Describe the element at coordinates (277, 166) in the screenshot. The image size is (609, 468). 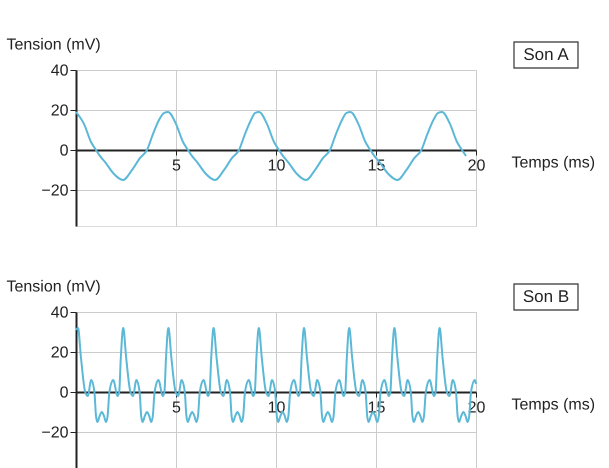
I see `x-tick-label: 10` at that location.